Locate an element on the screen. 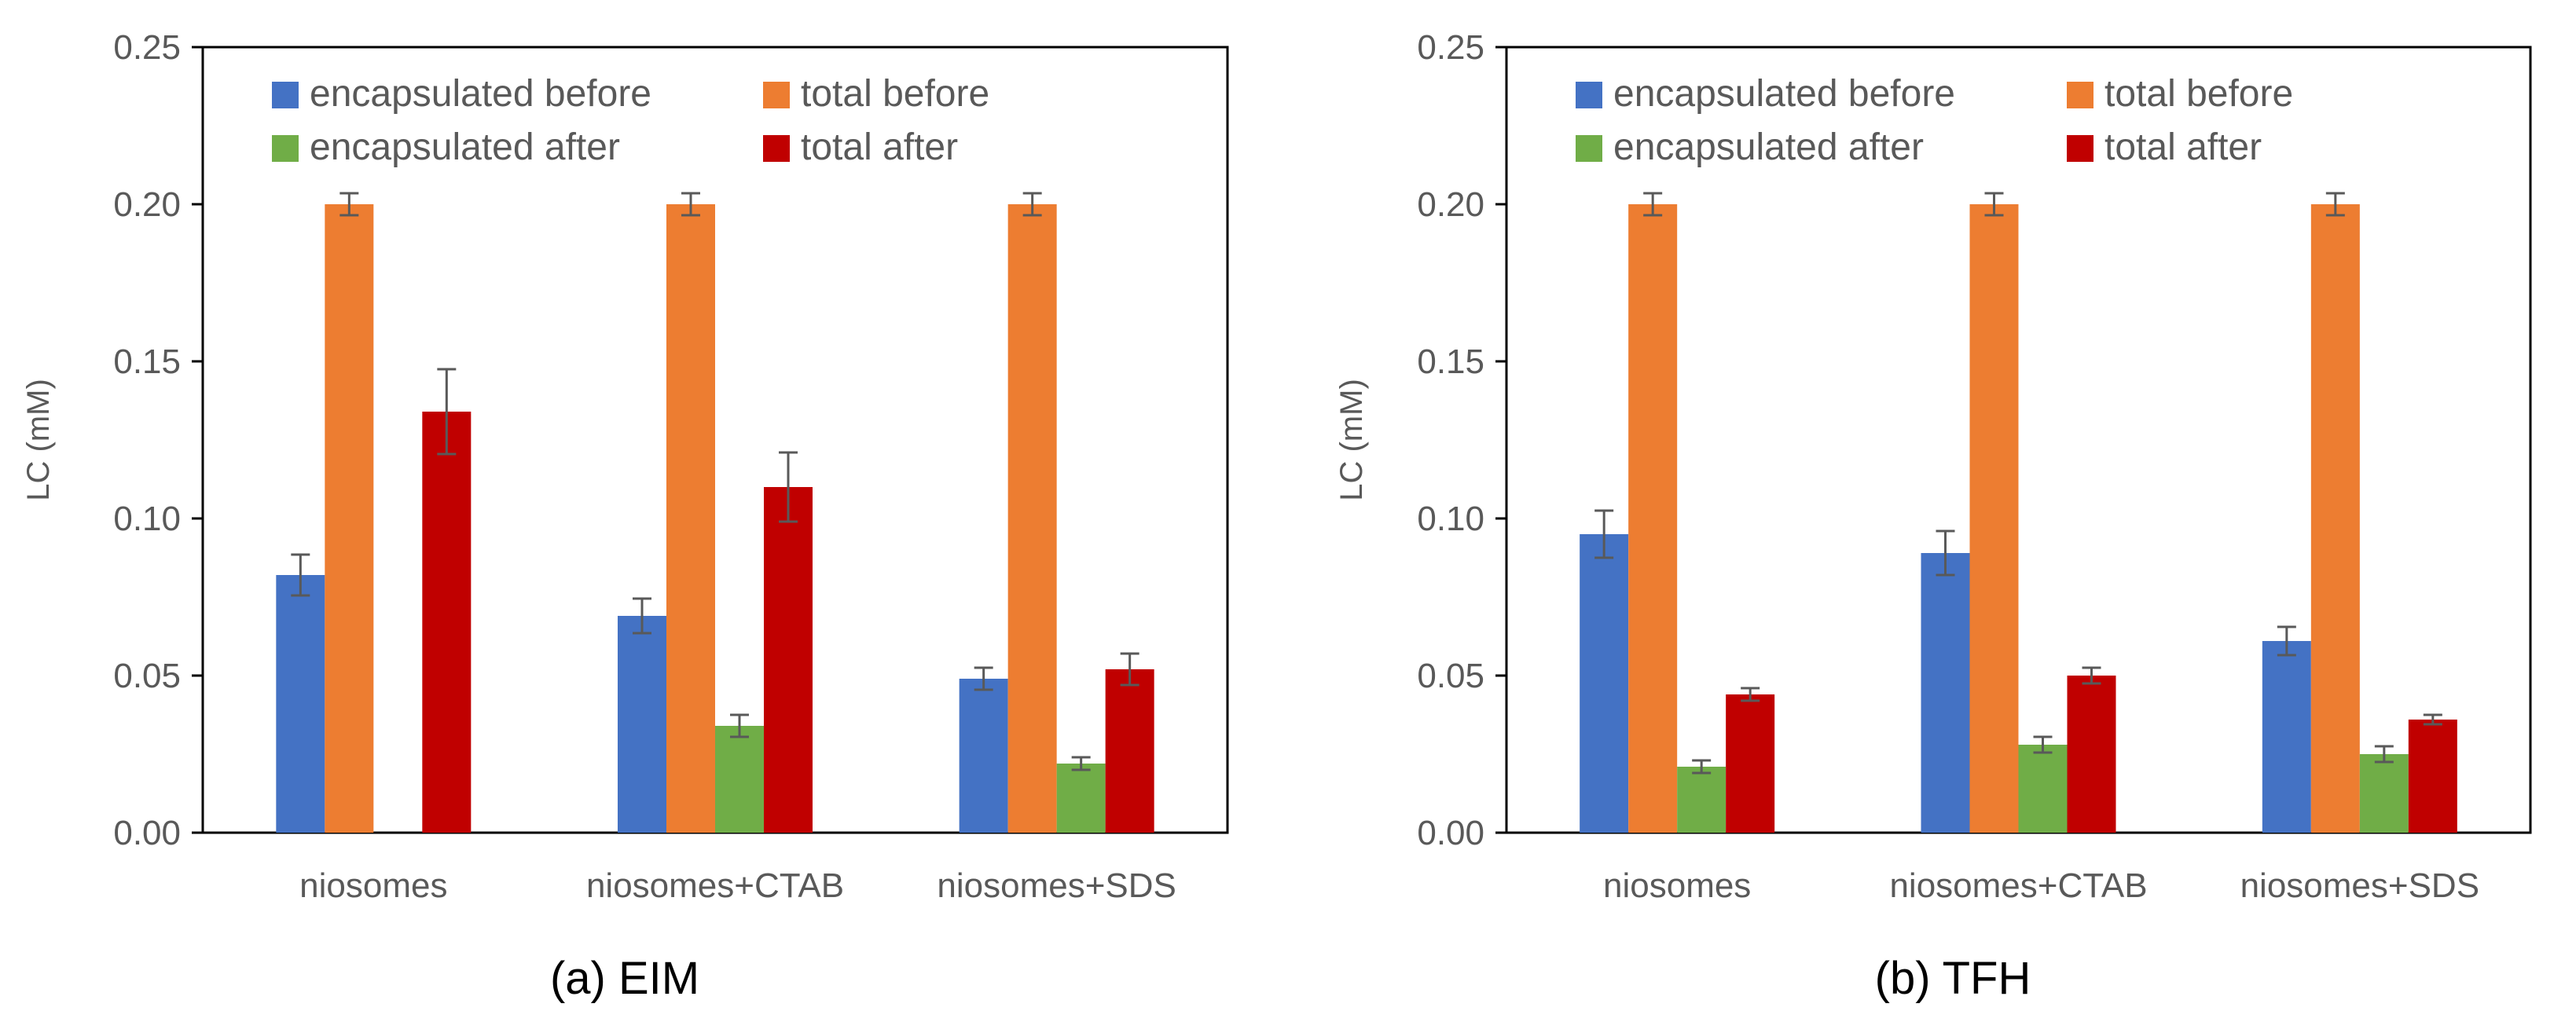 The image size is (2576, 1022). panel-a-bar-total-before-niosomes-sds is located at coordinates (1032, 518).